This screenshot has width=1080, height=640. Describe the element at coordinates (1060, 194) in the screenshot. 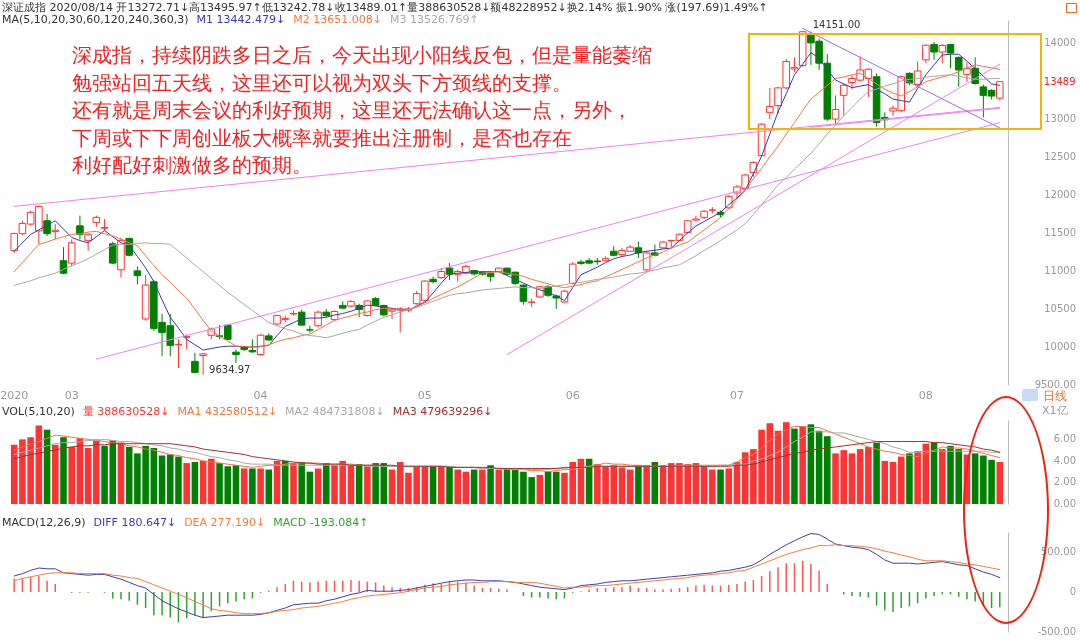

I see `y-tick-label: 12000` at that location.